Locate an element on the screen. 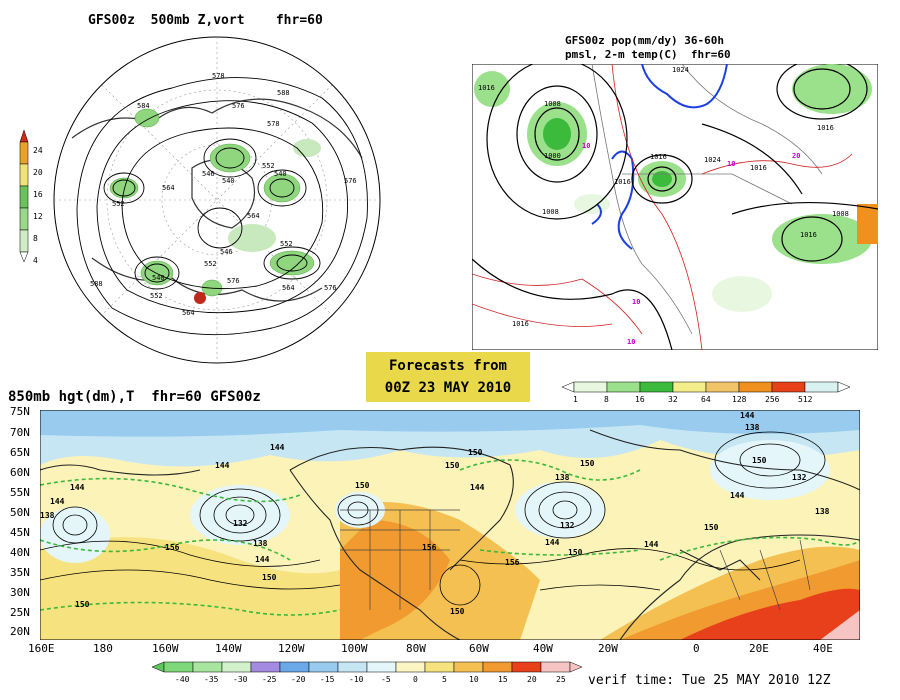  panel-pop-title-2: pmsl, 2-m temp(C) fhr=60 is located at coordinates (648, 54).